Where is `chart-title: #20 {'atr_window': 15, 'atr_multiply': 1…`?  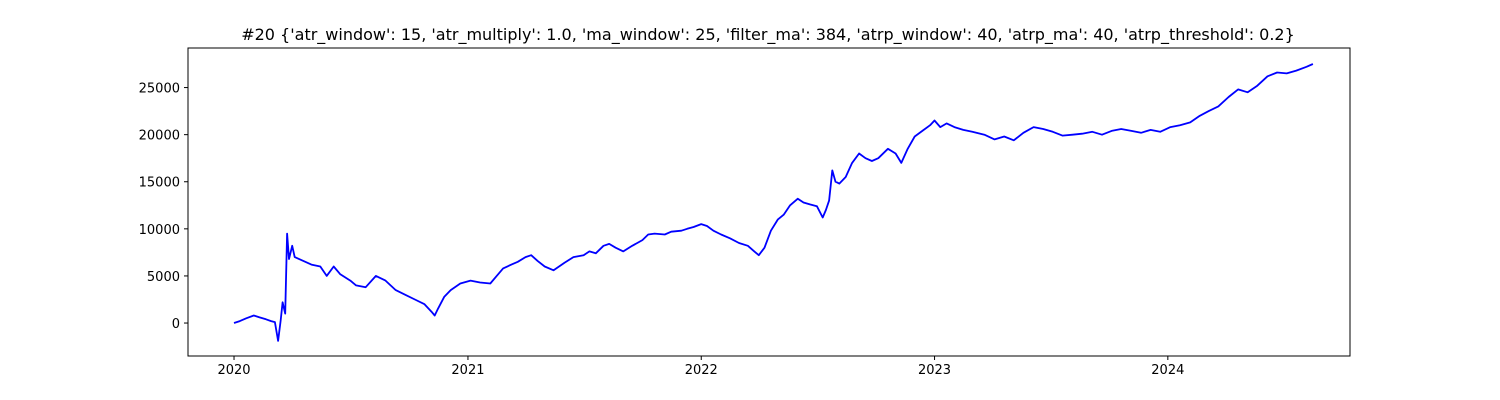
chart-title: #20 {'atr_window': 15, 'atr_multiply': 1… is located at coordinates (768, 35).